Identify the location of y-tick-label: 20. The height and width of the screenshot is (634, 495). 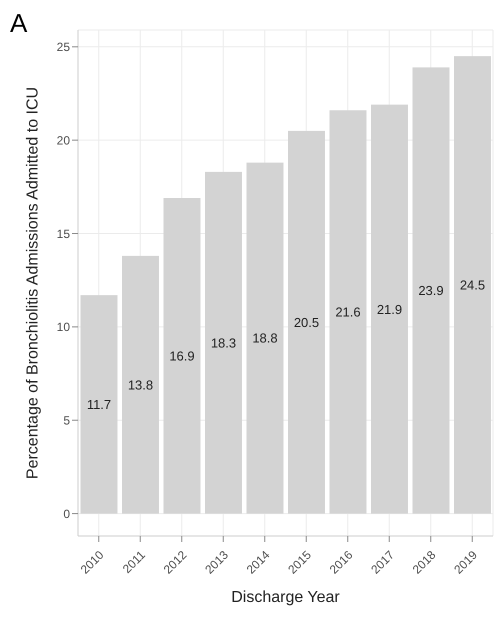
(63, 140).